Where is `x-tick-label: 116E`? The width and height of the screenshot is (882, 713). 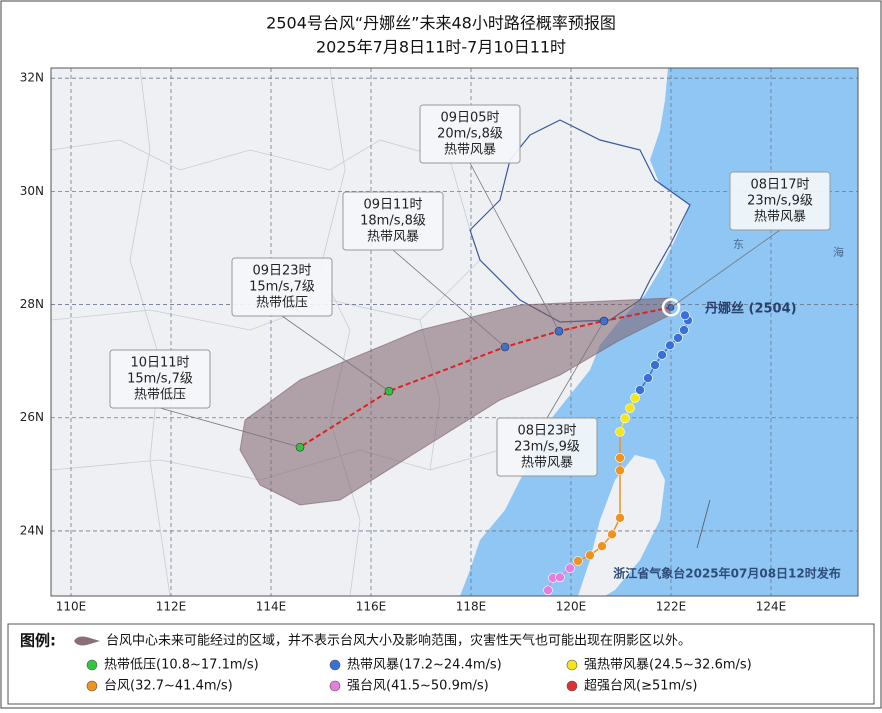 x-tick-label: 116E is located at coordinates (371, 607).